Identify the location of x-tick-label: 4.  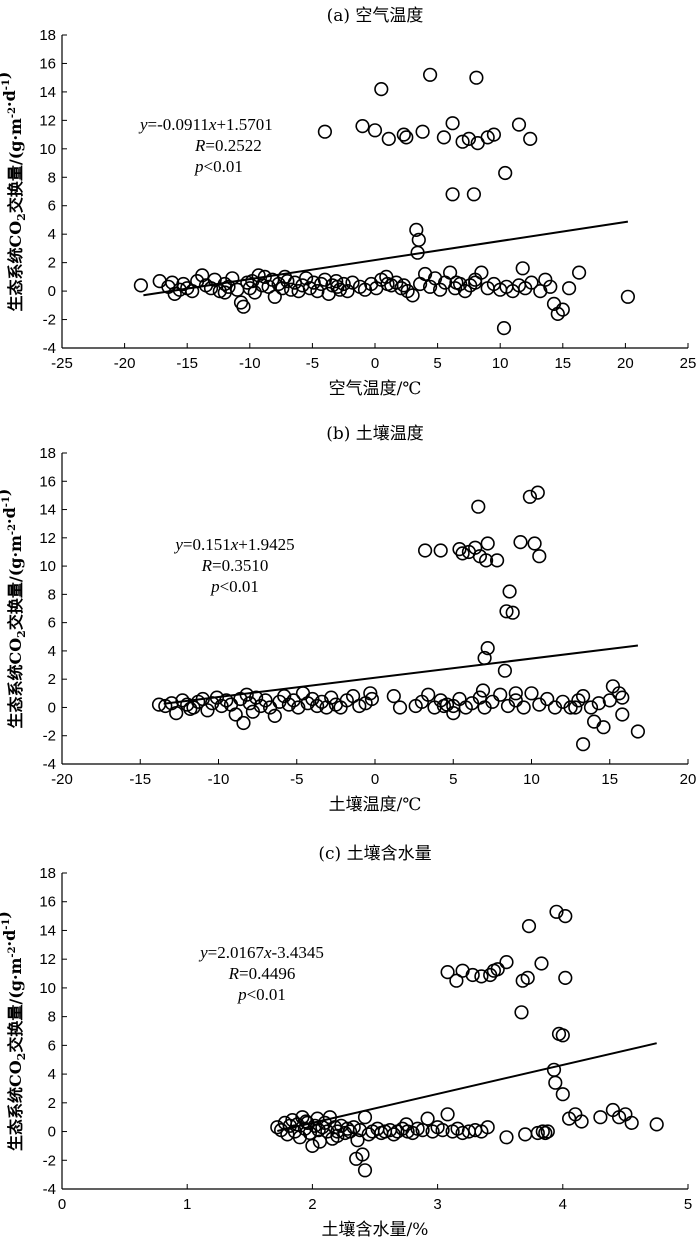
(563, 1204).